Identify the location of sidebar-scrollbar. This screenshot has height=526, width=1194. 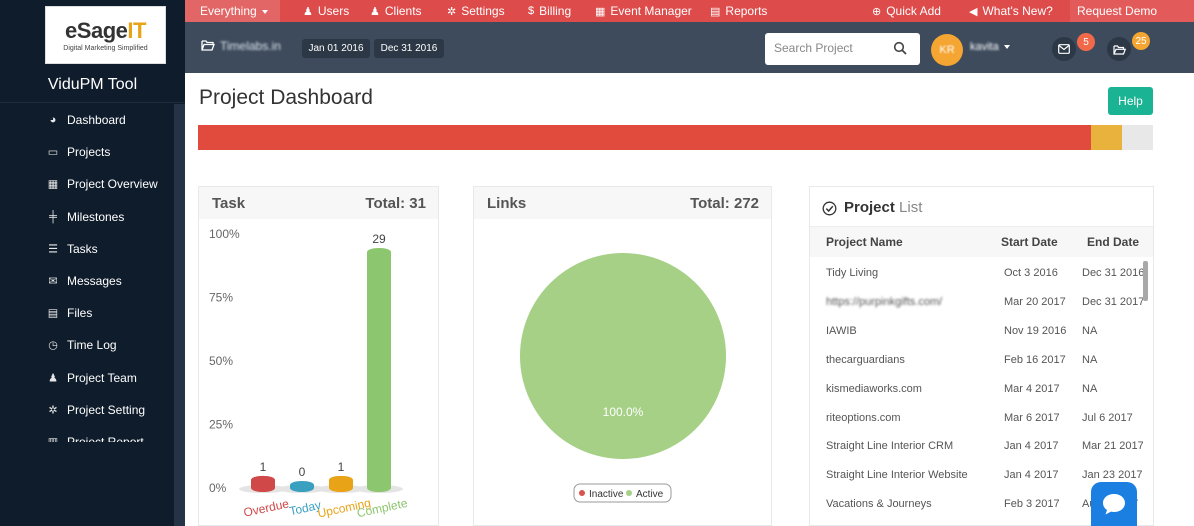
(179, 315).